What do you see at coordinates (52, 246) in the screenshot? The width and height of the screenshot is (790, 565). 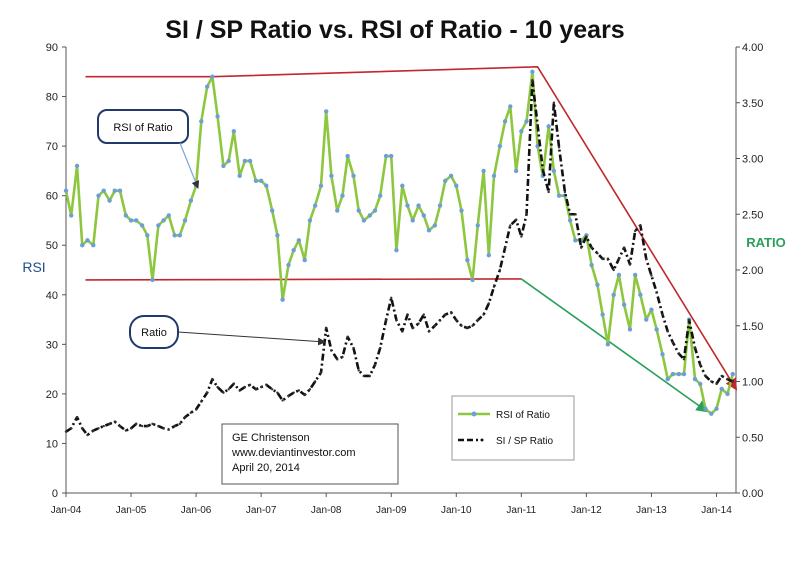 I see `left-tick-label: 50` at bounding box center [52, 246].